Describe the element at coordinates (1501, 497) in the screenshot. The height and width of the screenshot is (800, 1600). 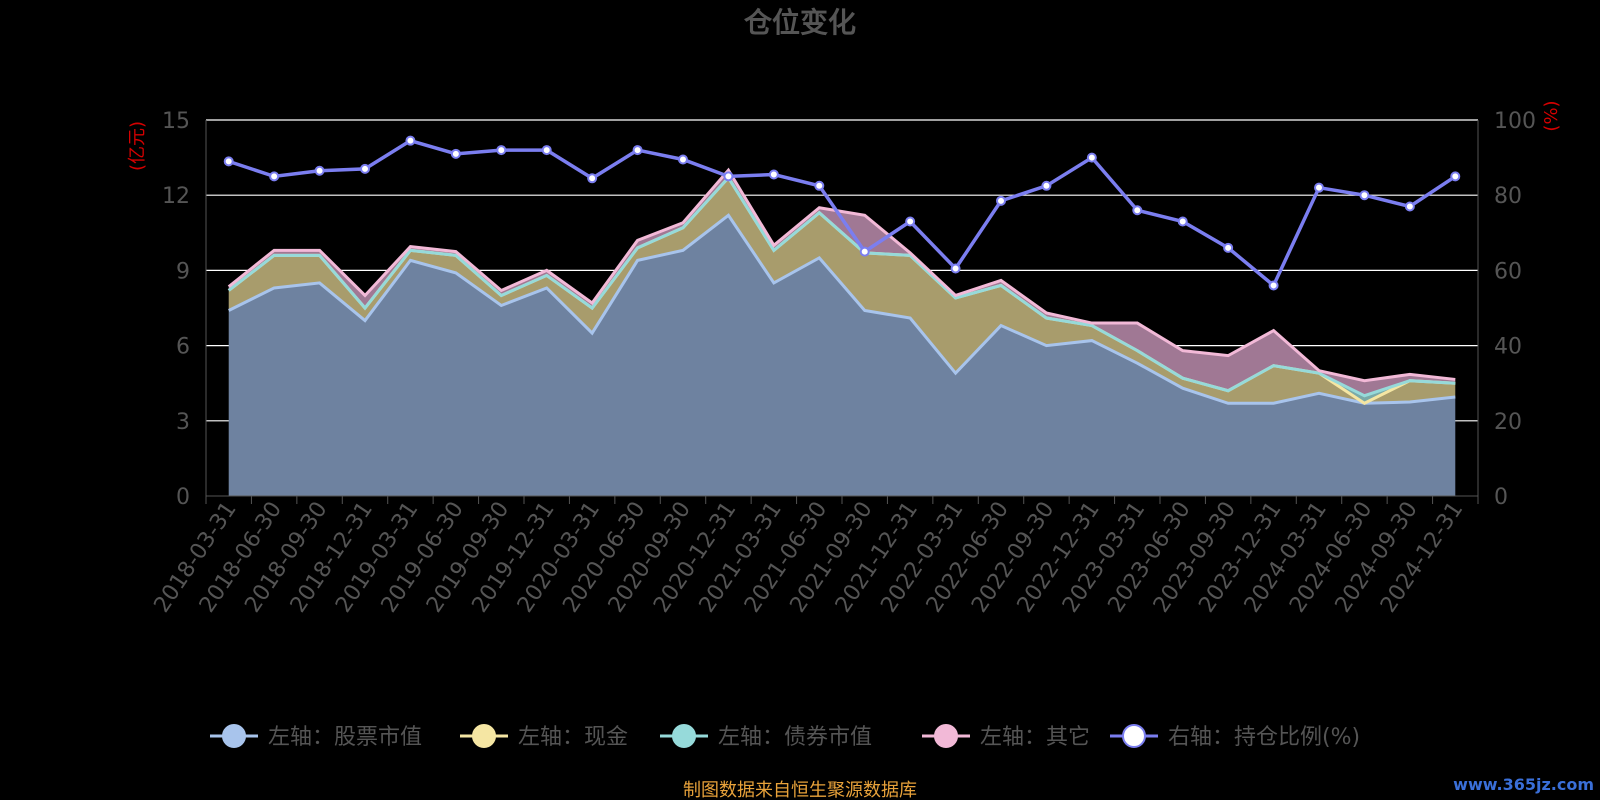
I see `right-tick-label: 0` at that location.